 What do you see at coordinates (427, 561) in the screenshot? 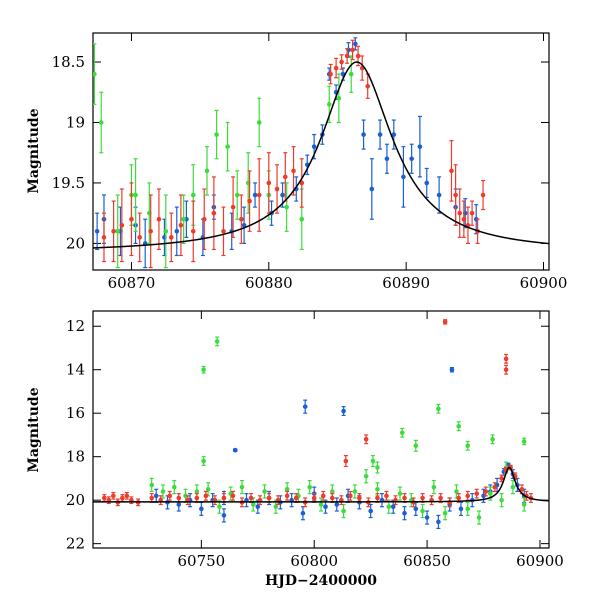
I see `x-tick-label: 60850` at bounding box center [427, 561].